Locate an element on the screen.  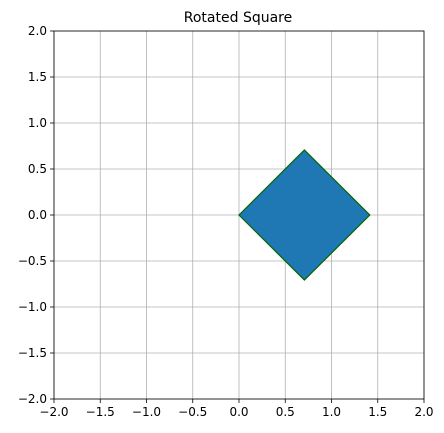
y-tick-label: 1.5 is located at coordinates (37, 77).